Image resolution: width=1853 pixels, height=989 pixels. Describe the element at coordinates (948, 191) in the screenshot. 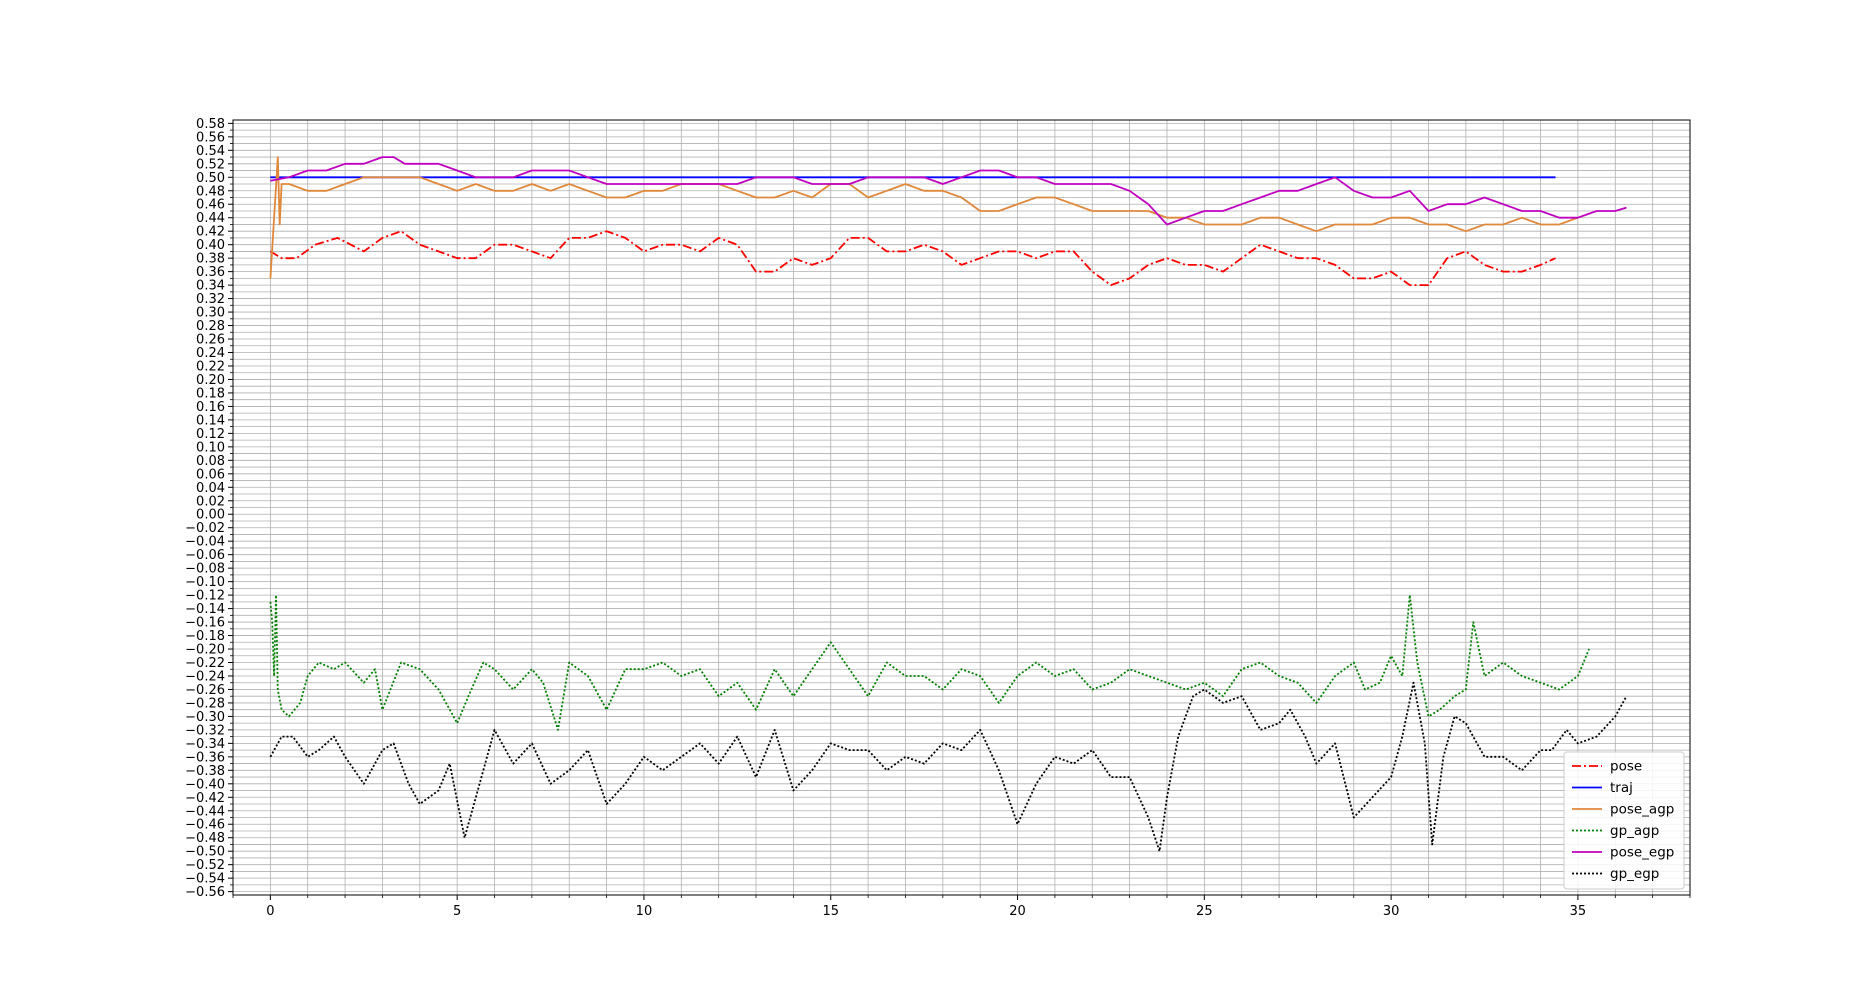

I see `series-line-pose_egp` at that location.